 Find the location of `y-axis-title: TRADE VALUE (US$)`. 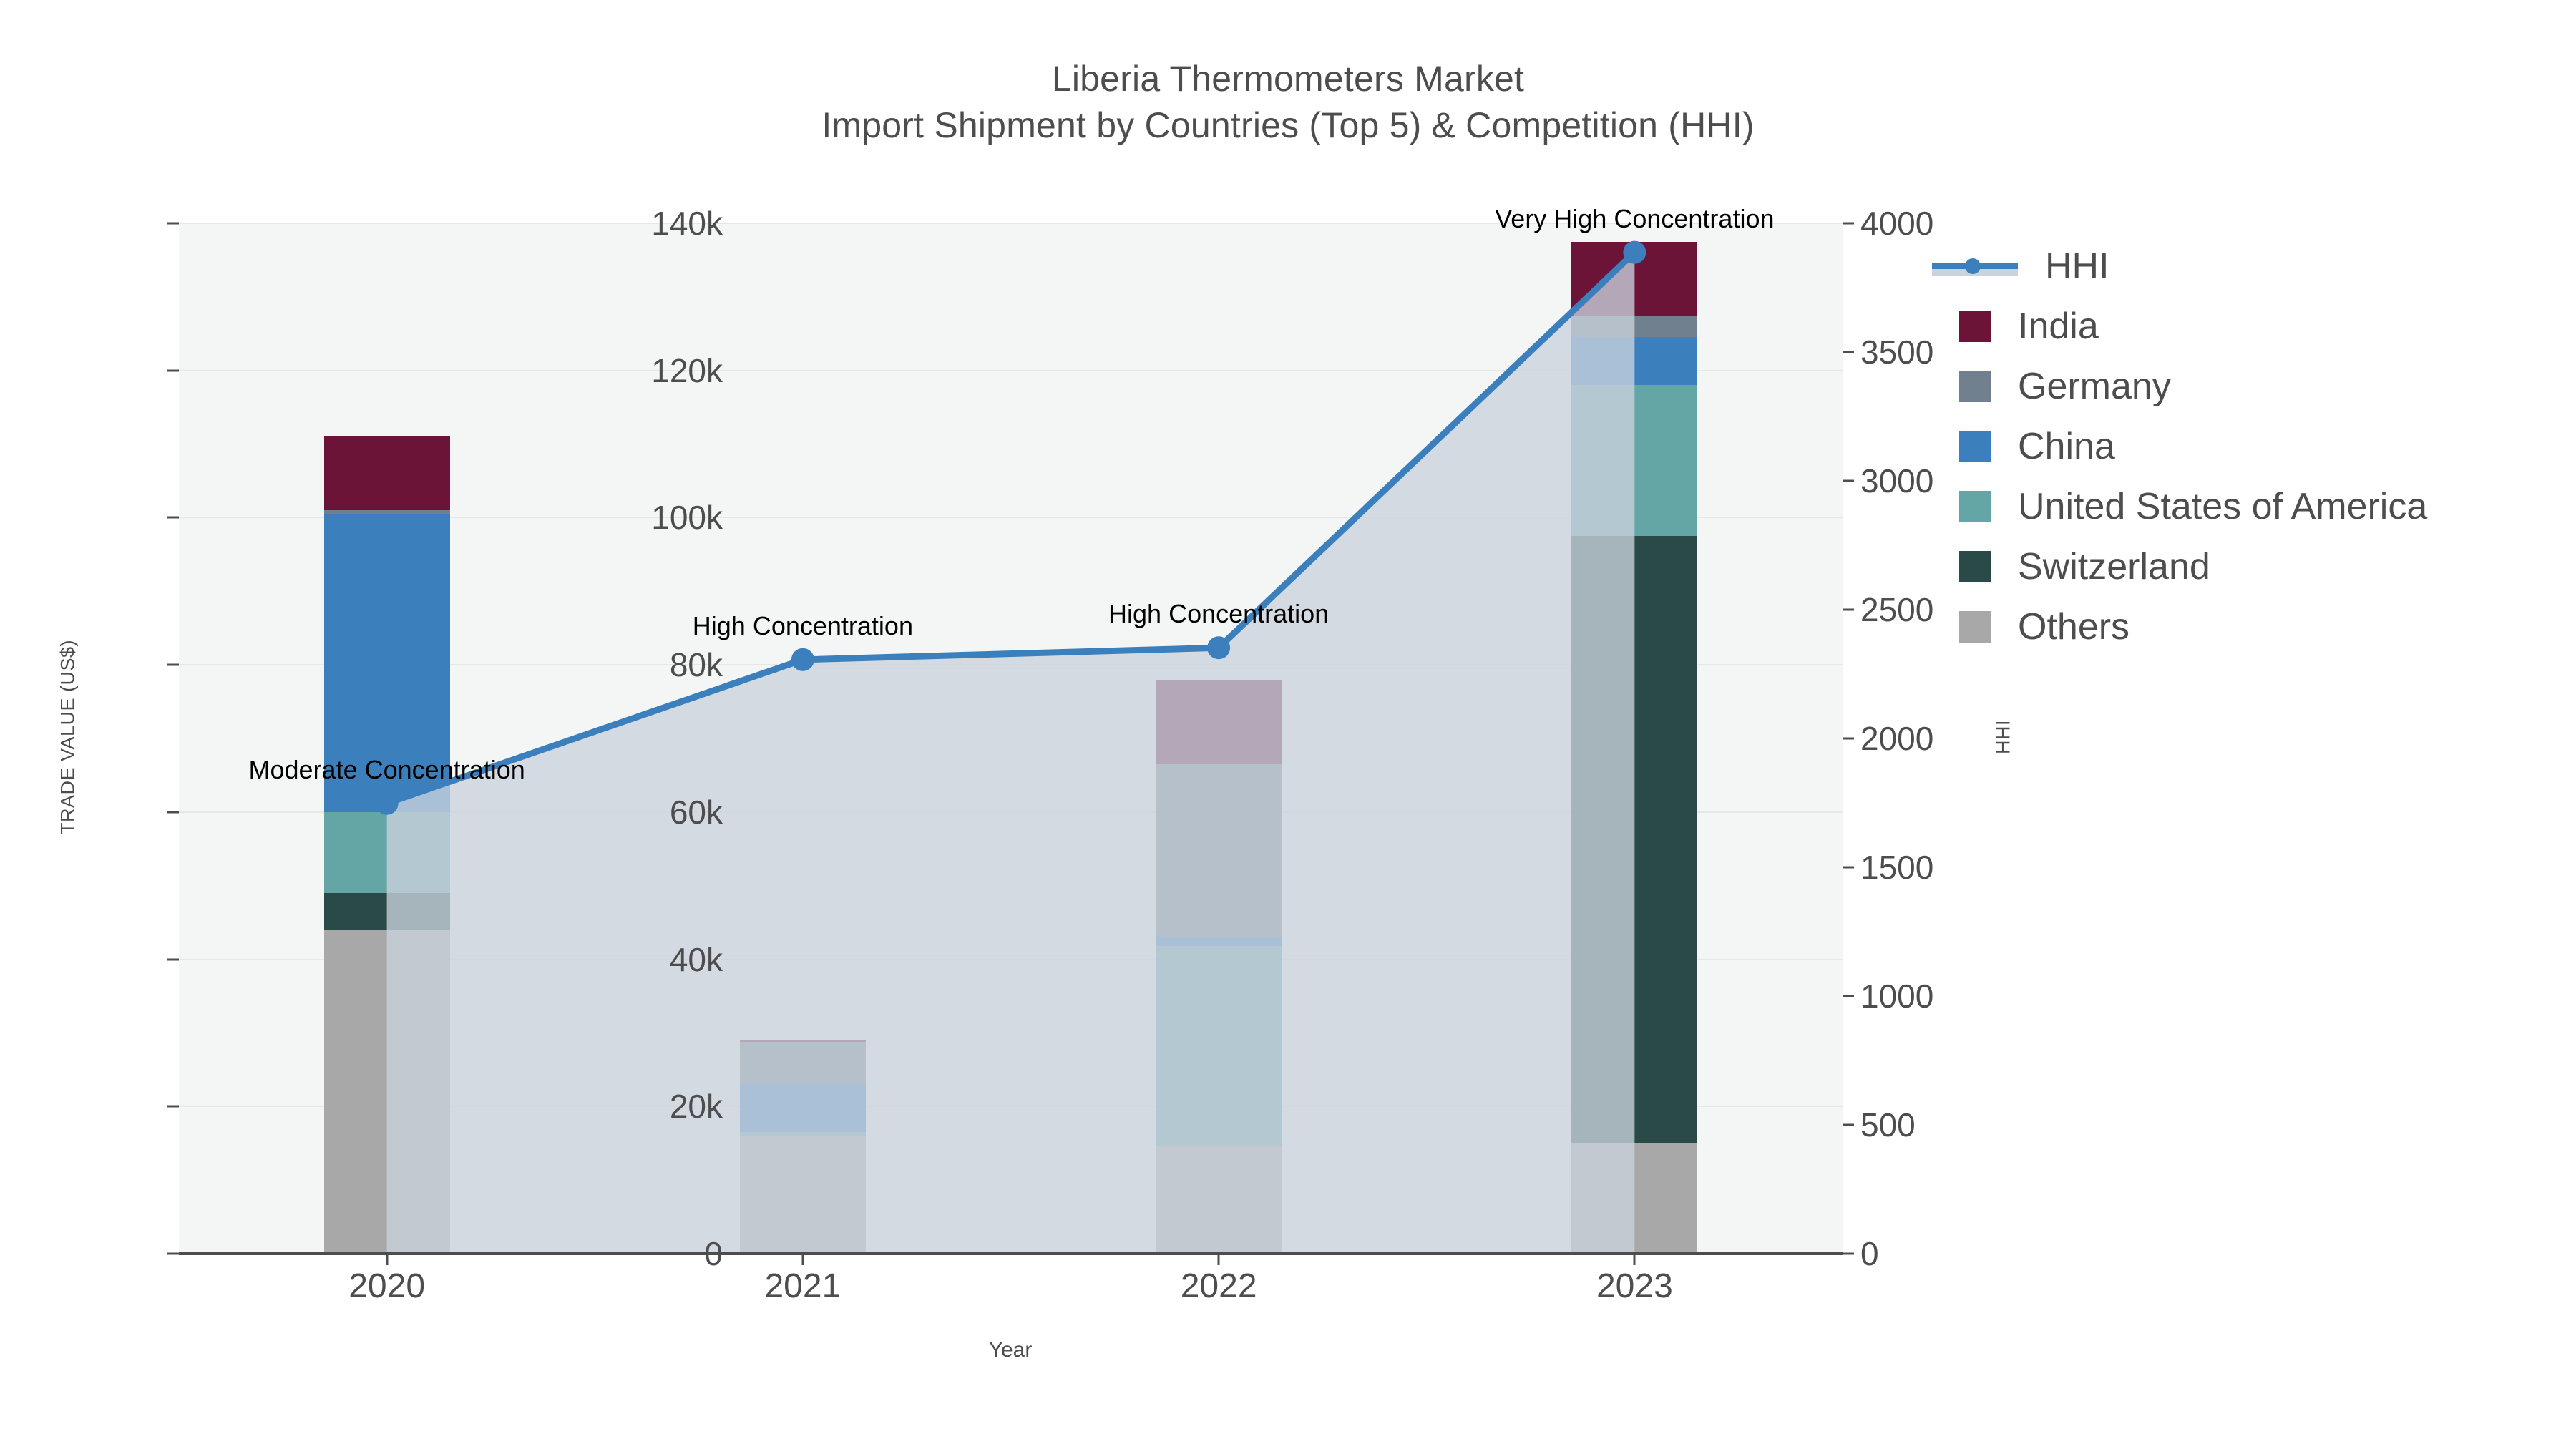

y-axis-title: TRADE VALUE (US$) is located at coordinates (68, 737).